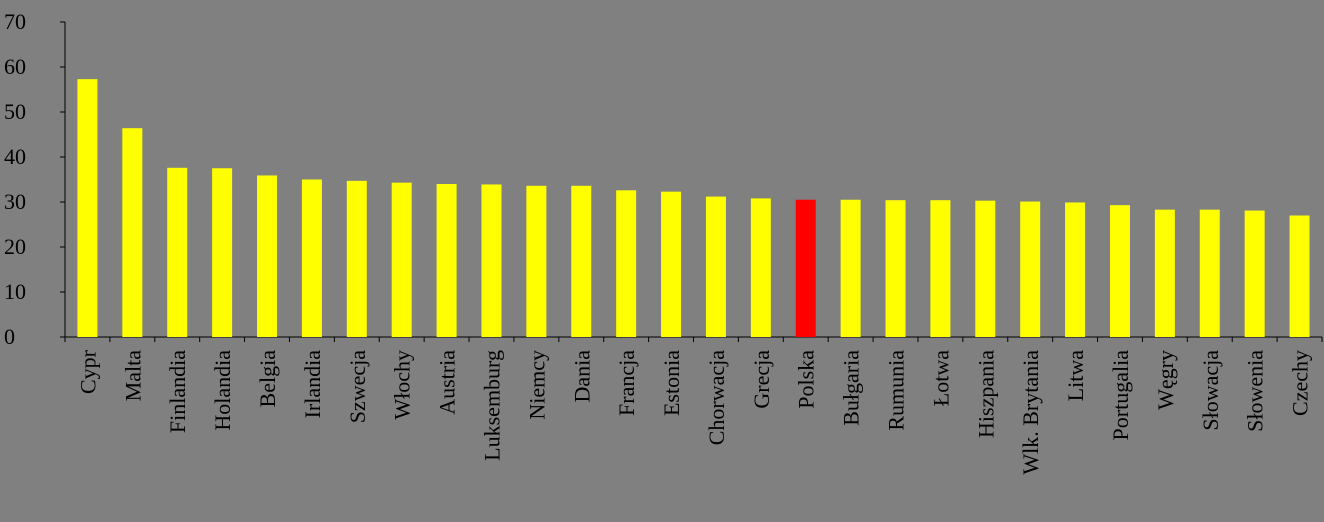 The height and width of the screenshot is (522, 1324). Describe the element at coordinates (1120, 395) in the screenshot. I see `x-category-label: Portugalia` at that location.